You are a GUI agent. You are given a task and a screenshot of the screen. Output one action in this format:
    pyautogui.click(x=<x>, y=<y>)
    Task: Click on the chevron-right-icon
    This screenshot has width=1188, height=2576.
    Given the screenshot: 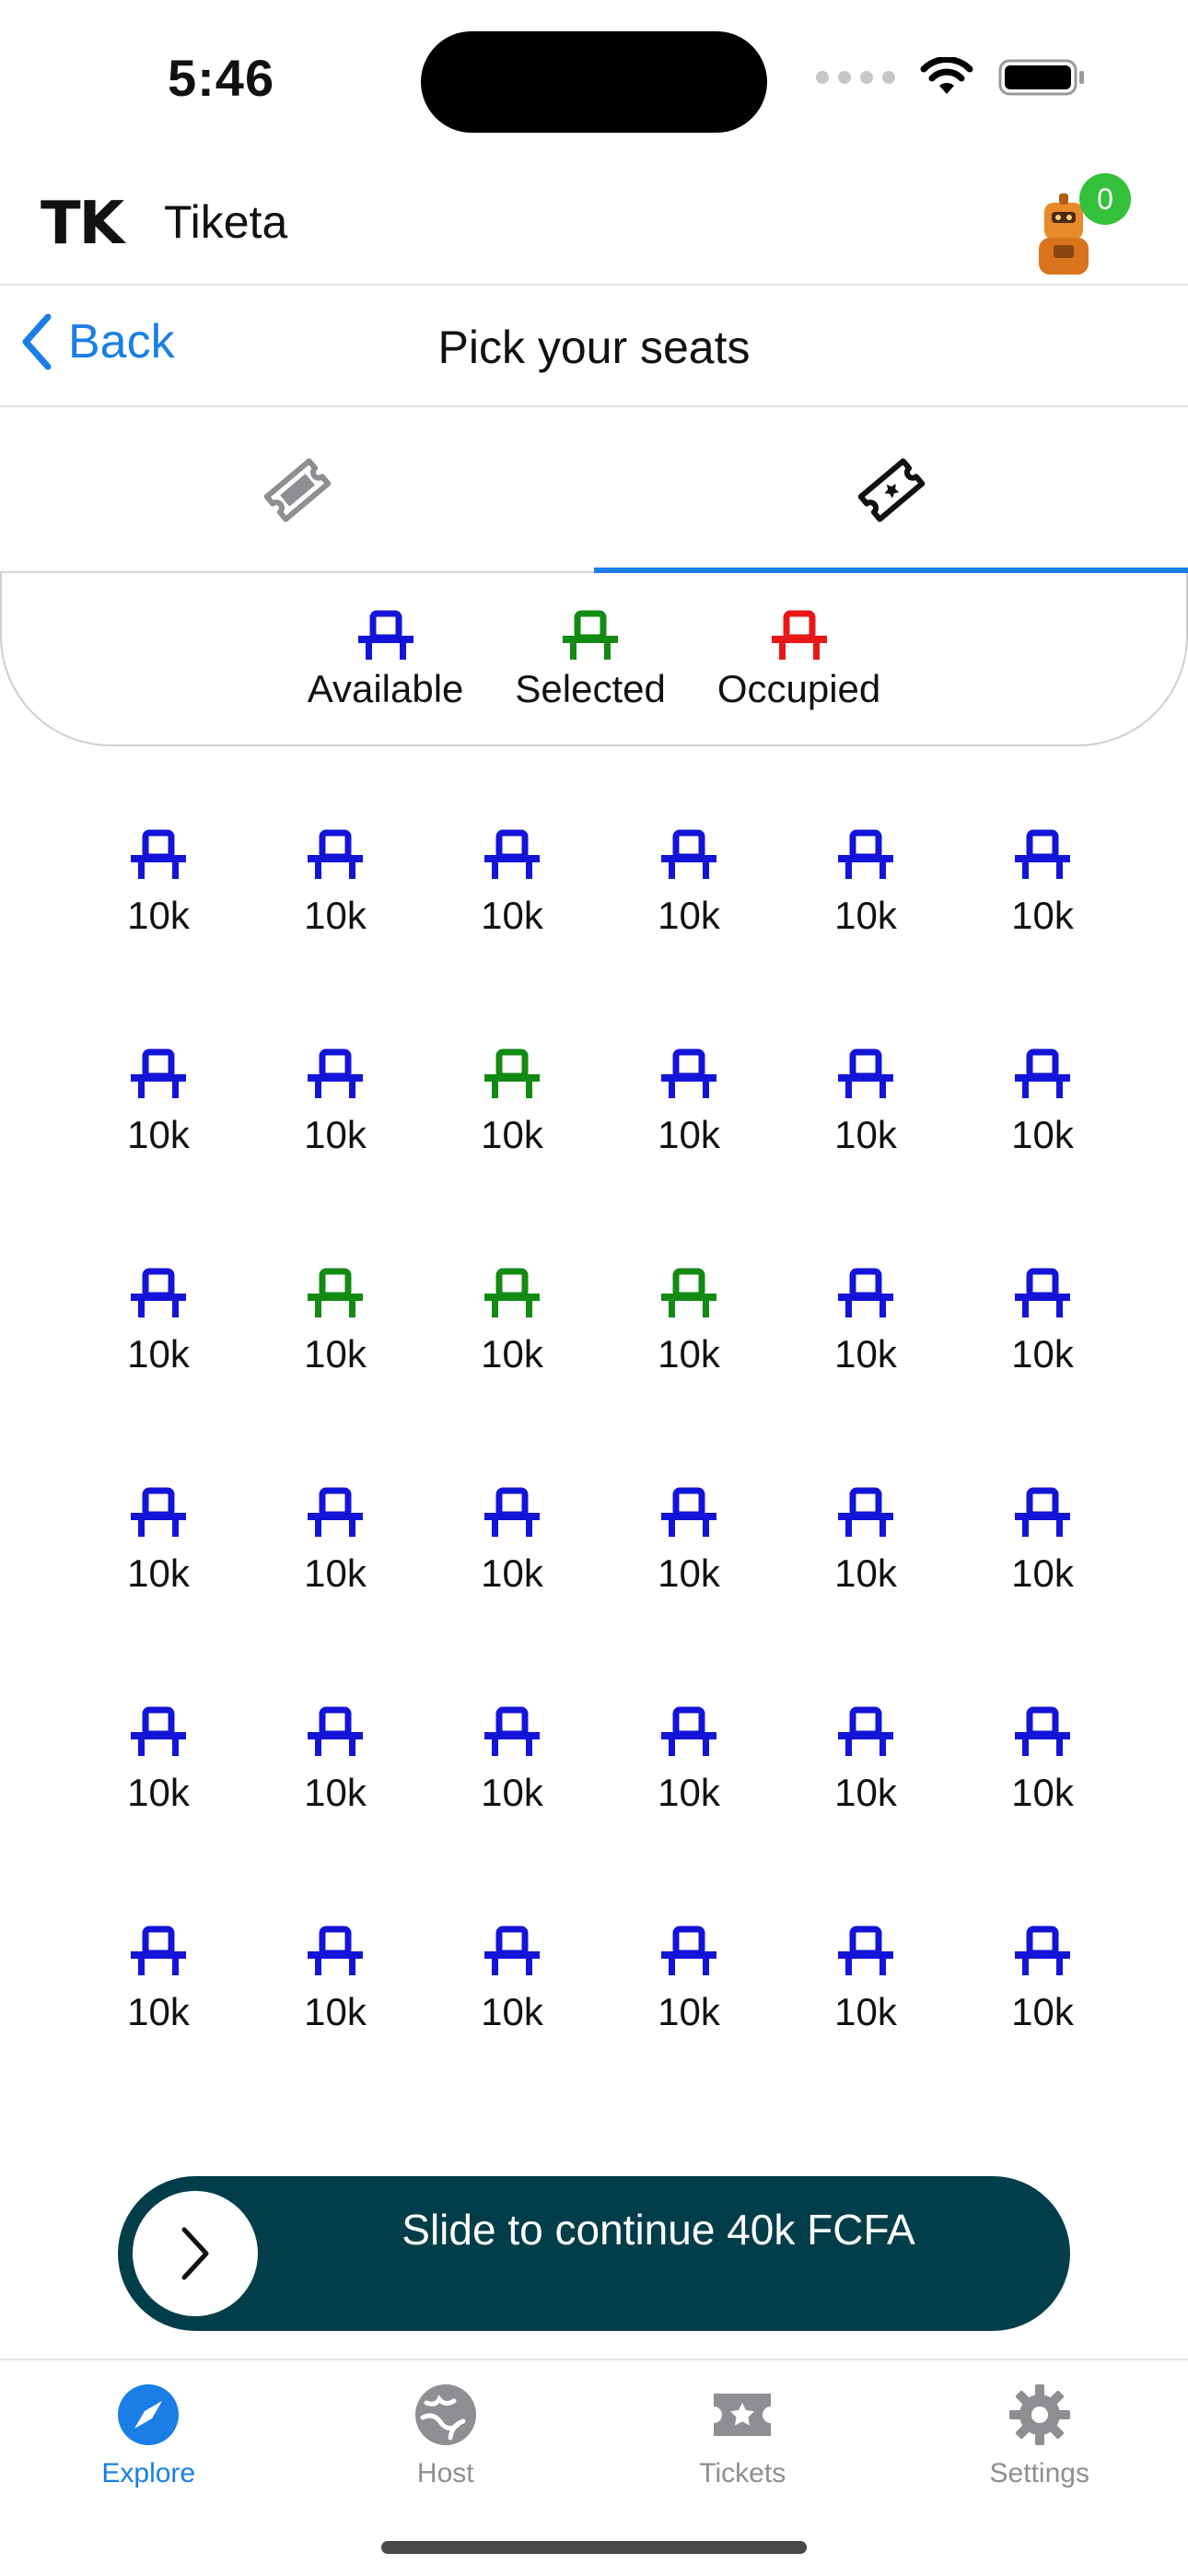 What is the action you would take?
    pyautogui.click(x=195, y=2253)
    